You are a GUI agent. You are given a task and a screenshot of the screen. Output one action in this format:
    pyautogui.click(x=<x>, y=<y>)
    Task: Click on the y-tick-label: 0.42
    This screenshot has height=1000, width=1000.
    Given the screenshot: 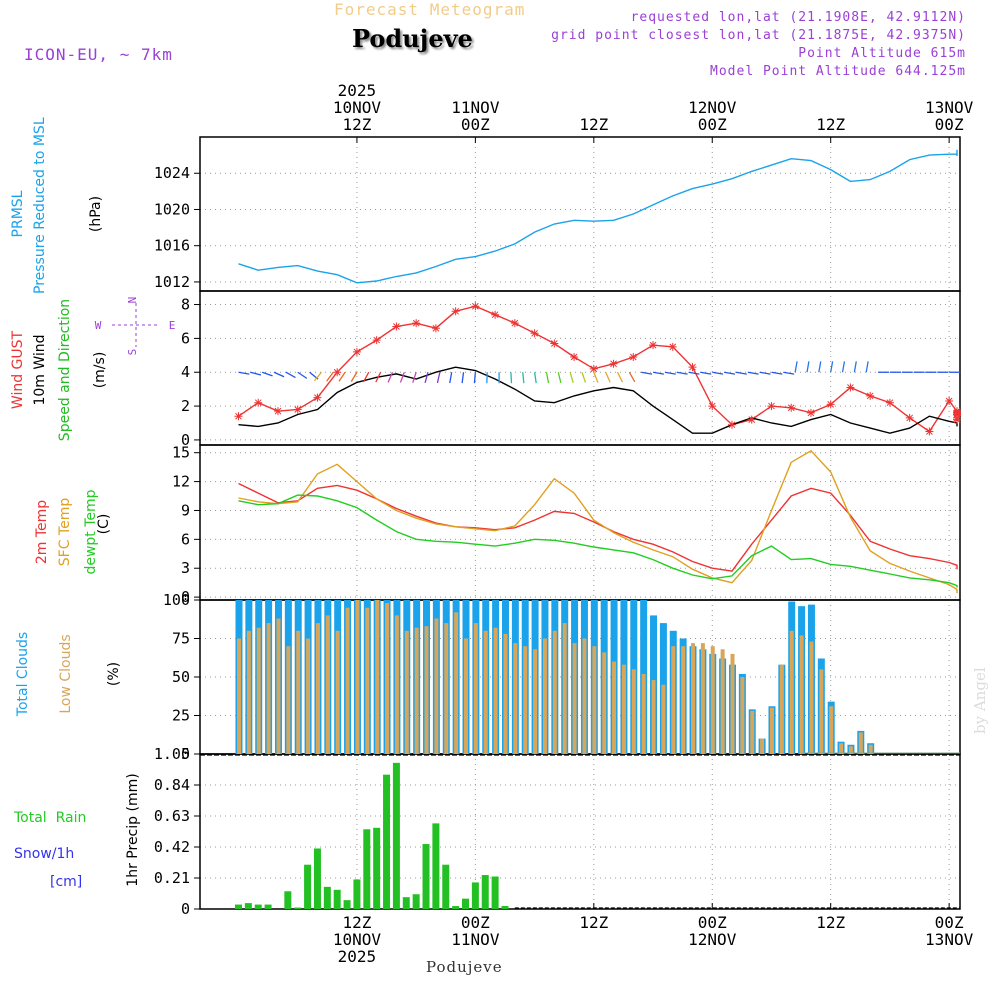 What is the action you would take?
    pyautogui.click(x=172, y=847)
    